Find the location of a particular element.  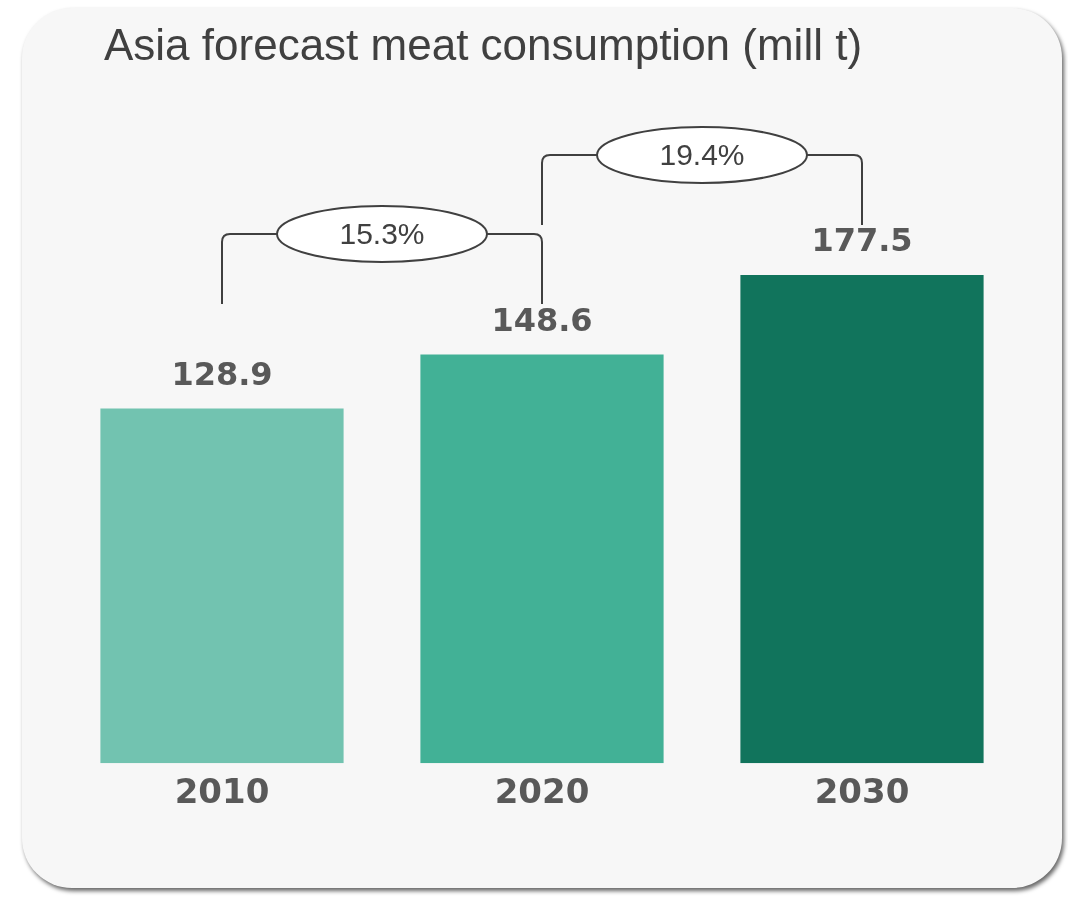

chart-title: Asia forecast meat consumption (mill t) is located at coordinates (483, 45).